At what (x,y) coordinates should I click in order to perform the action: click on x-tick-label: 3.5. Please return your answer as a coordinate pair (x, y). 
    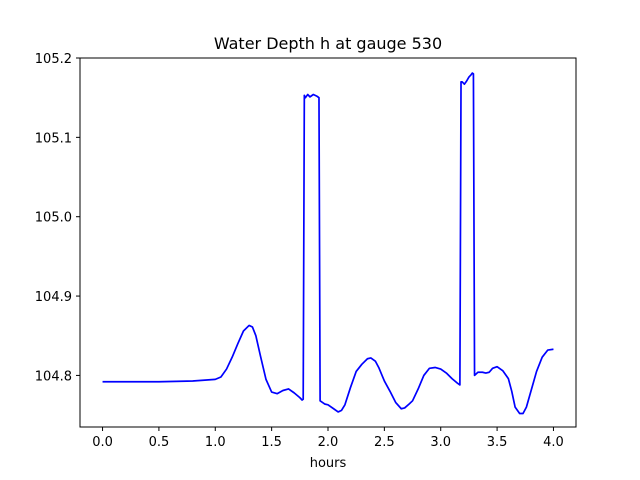
    Looking at the image, I should click on (497, 442).